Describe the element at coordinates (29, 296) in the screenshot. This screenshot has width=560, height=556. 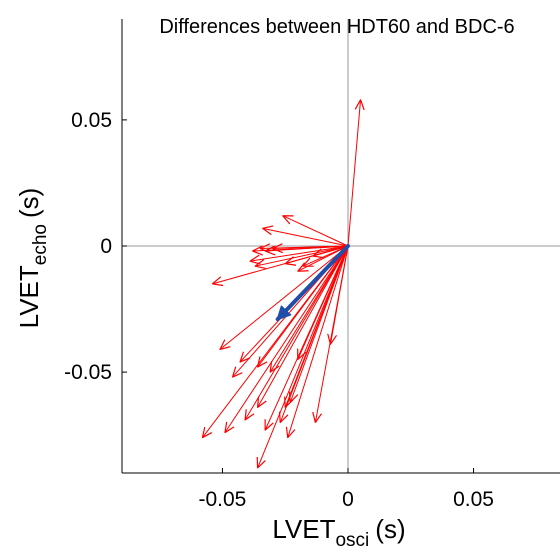
I see `y-axis-label-base: LVET` at that location.